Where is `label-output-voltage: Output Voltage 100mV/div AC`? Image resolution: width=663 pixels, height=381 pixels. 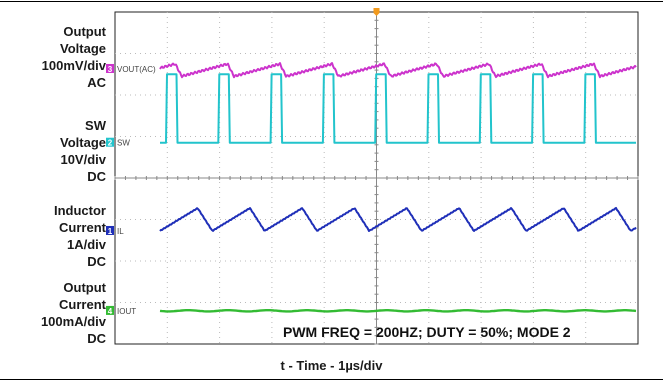 label-output-voltage: Output Voltage 100mV/div AC is located at coordinates (56, 57).